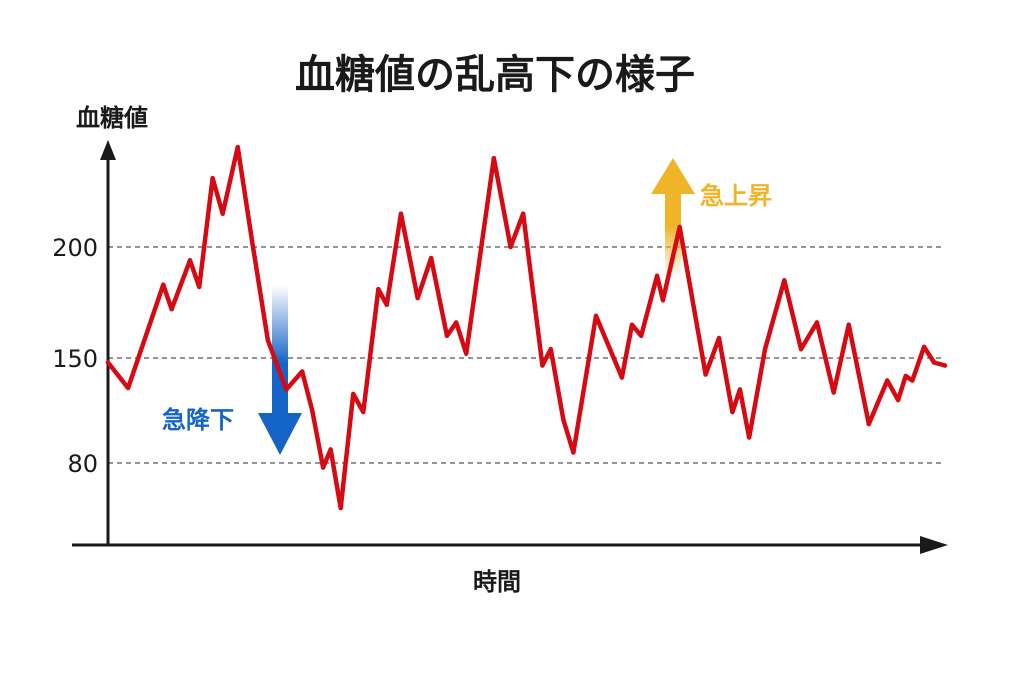 This screenshot has width=1024, height=683. I want to click on annotation-sharp-rise: 急上昇, so click(736, 196).